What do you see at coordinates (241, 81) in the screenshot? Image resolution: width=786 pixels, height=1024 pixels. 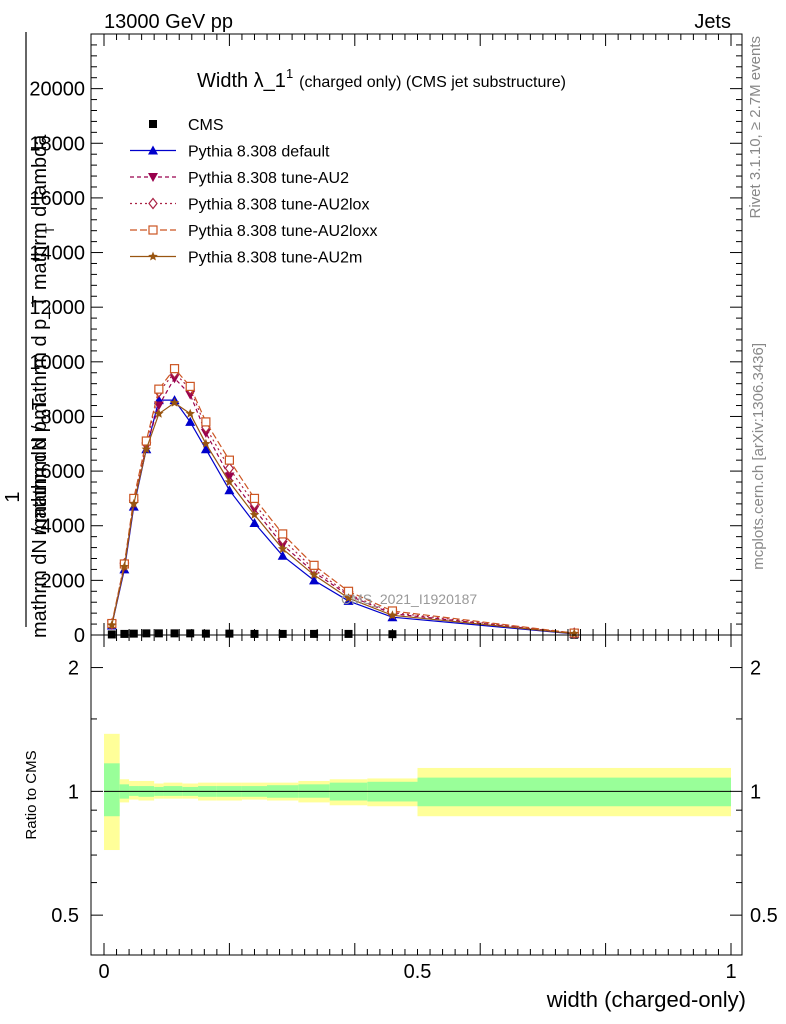 I see `plot-title-main: Width λ_1` at bounding box center [241, 81].